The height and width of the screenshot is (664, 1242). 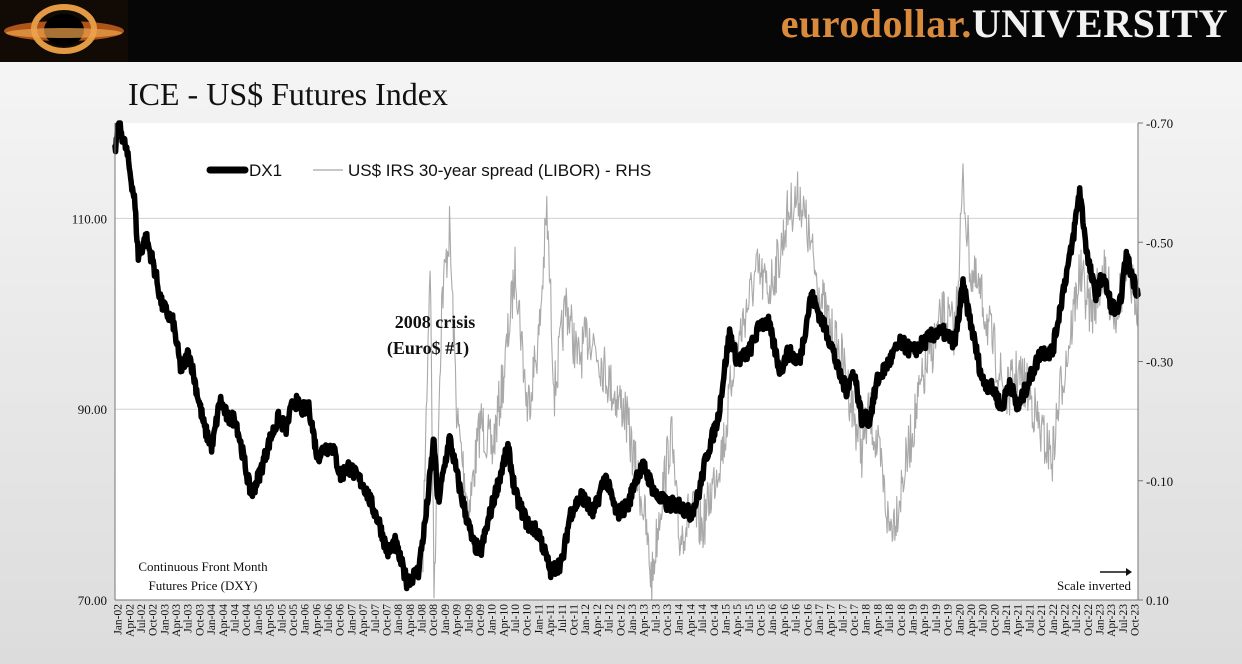 What do you see at coordinates (481, 620) in the screenshot?
I see `x-tick-label: Oct-09` at bounding box center [481, 620].